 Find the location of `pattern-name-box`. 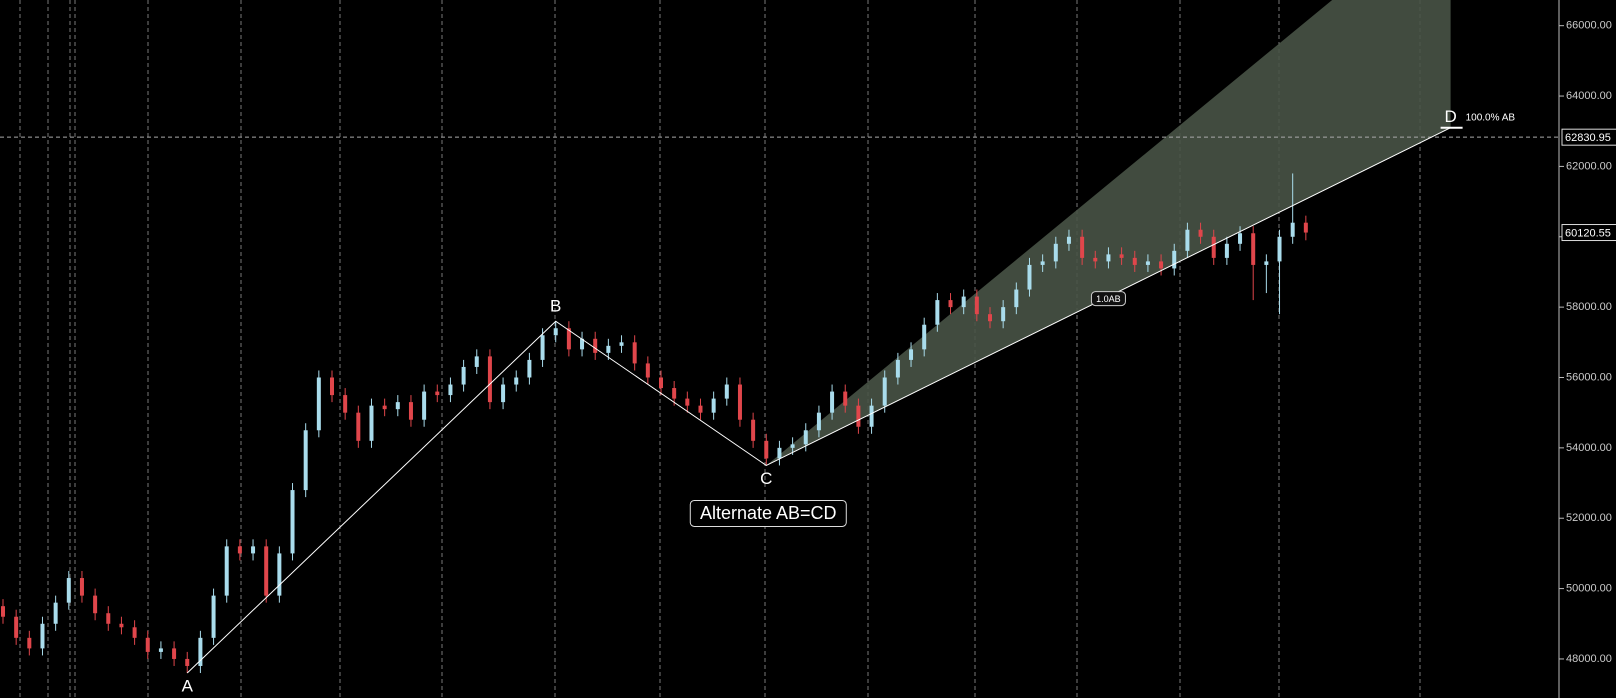

pattern-name-box is located at coordinates (768, 513).